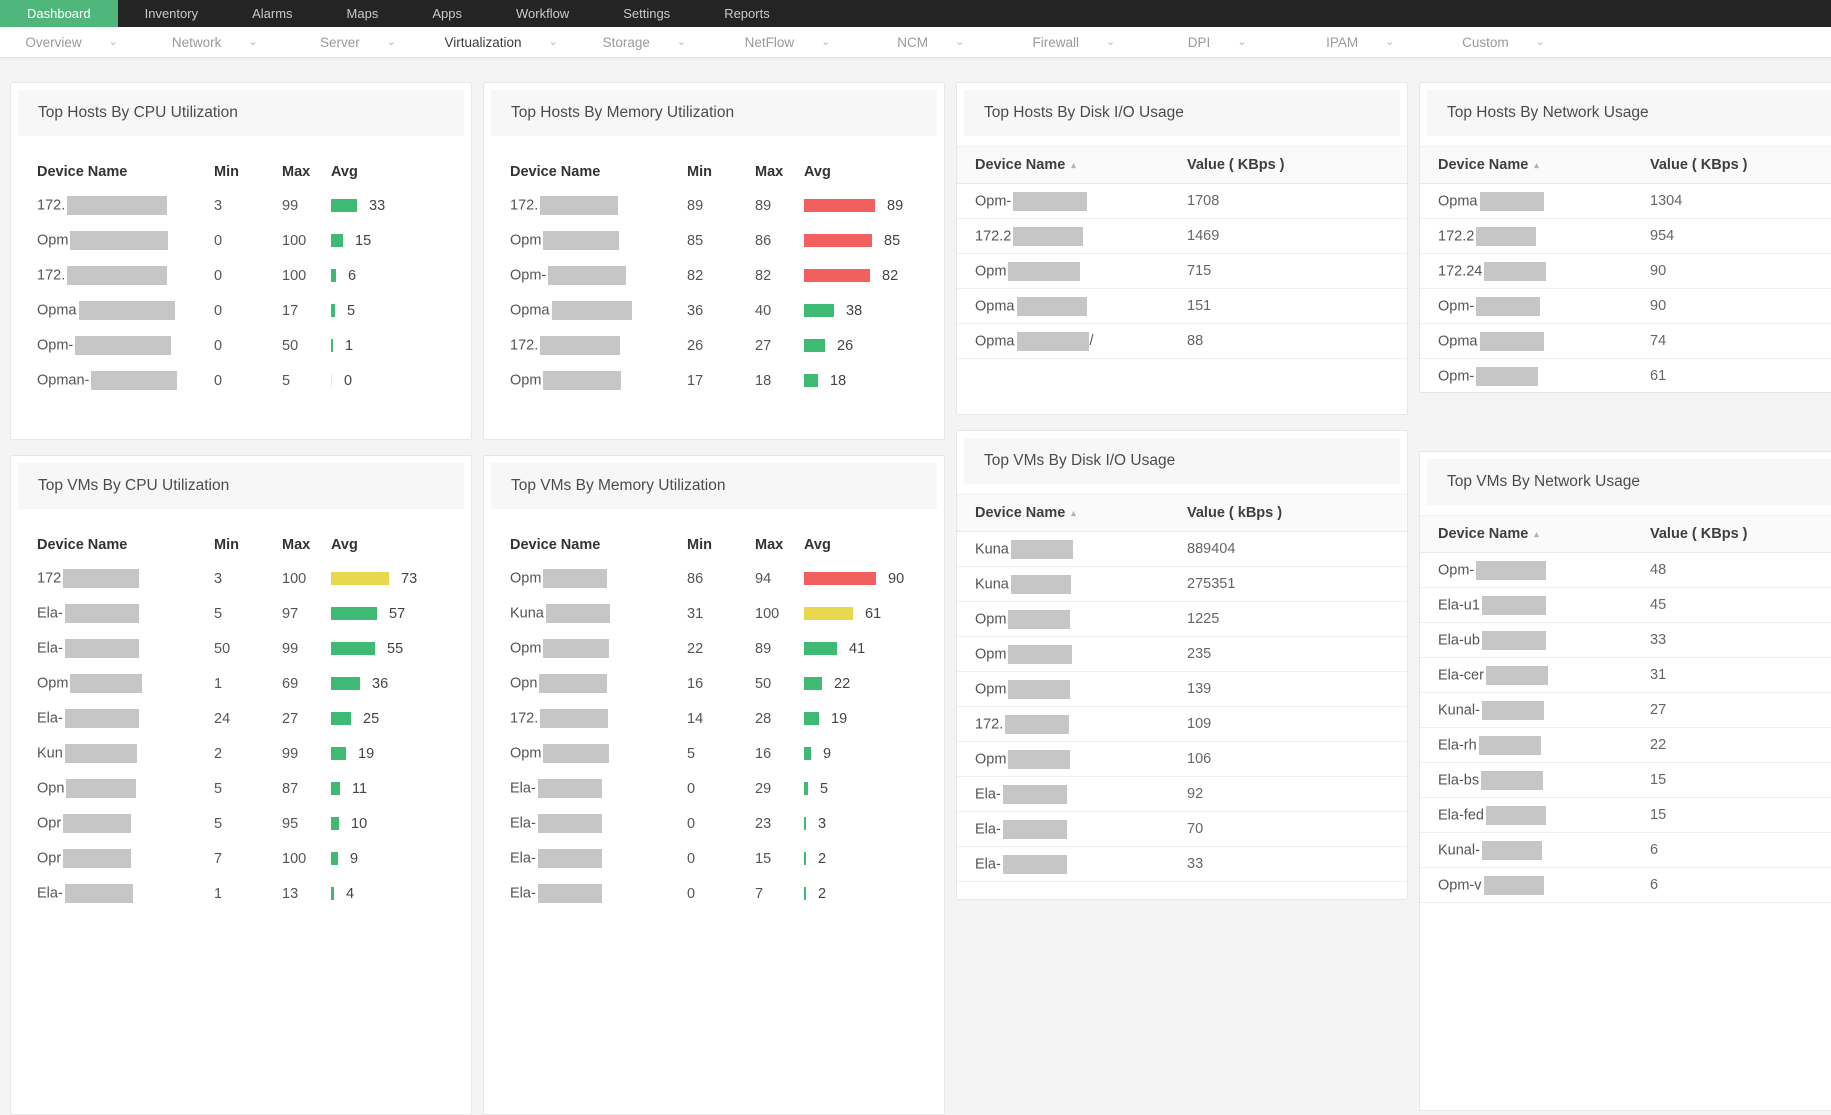  Describe the element at coordinates (1625, 710) in the screenshot. I see `table-row: Kunal- 27` at that location.